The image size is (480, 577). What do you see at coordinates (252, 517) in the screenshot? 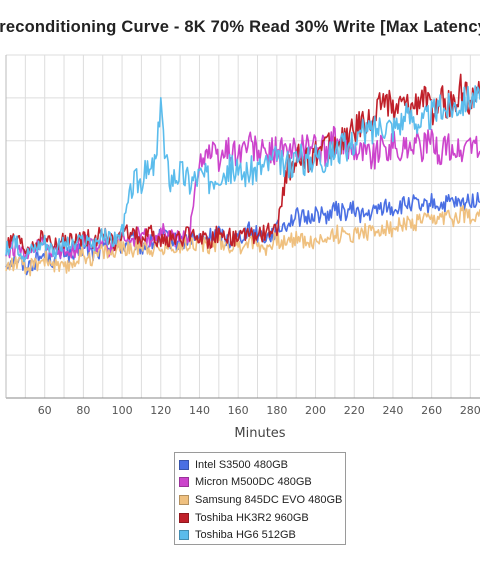
I see `legend-label: Toshiba HK3R2 960GB` at bounding box center [252, 517].